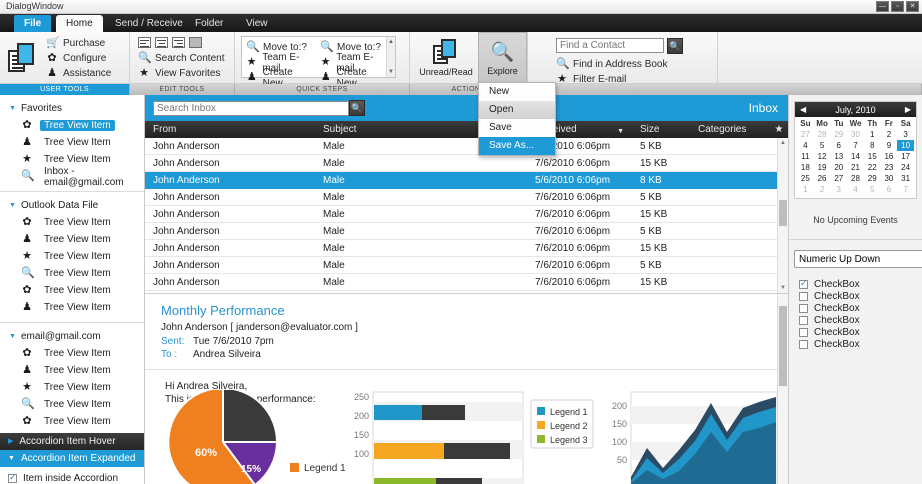 This screenshot has width=922, height=484. I want to click on search-icon: 🔍, so click(357, 108).